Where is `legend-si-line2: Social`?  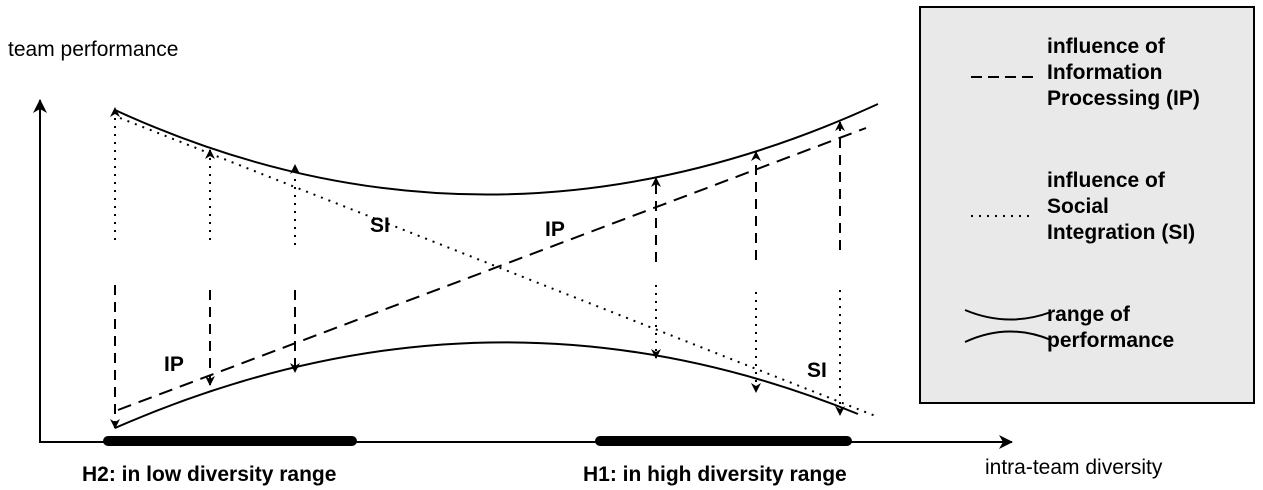 legend-si-line2: Social is located at coordinates (1078, 206).